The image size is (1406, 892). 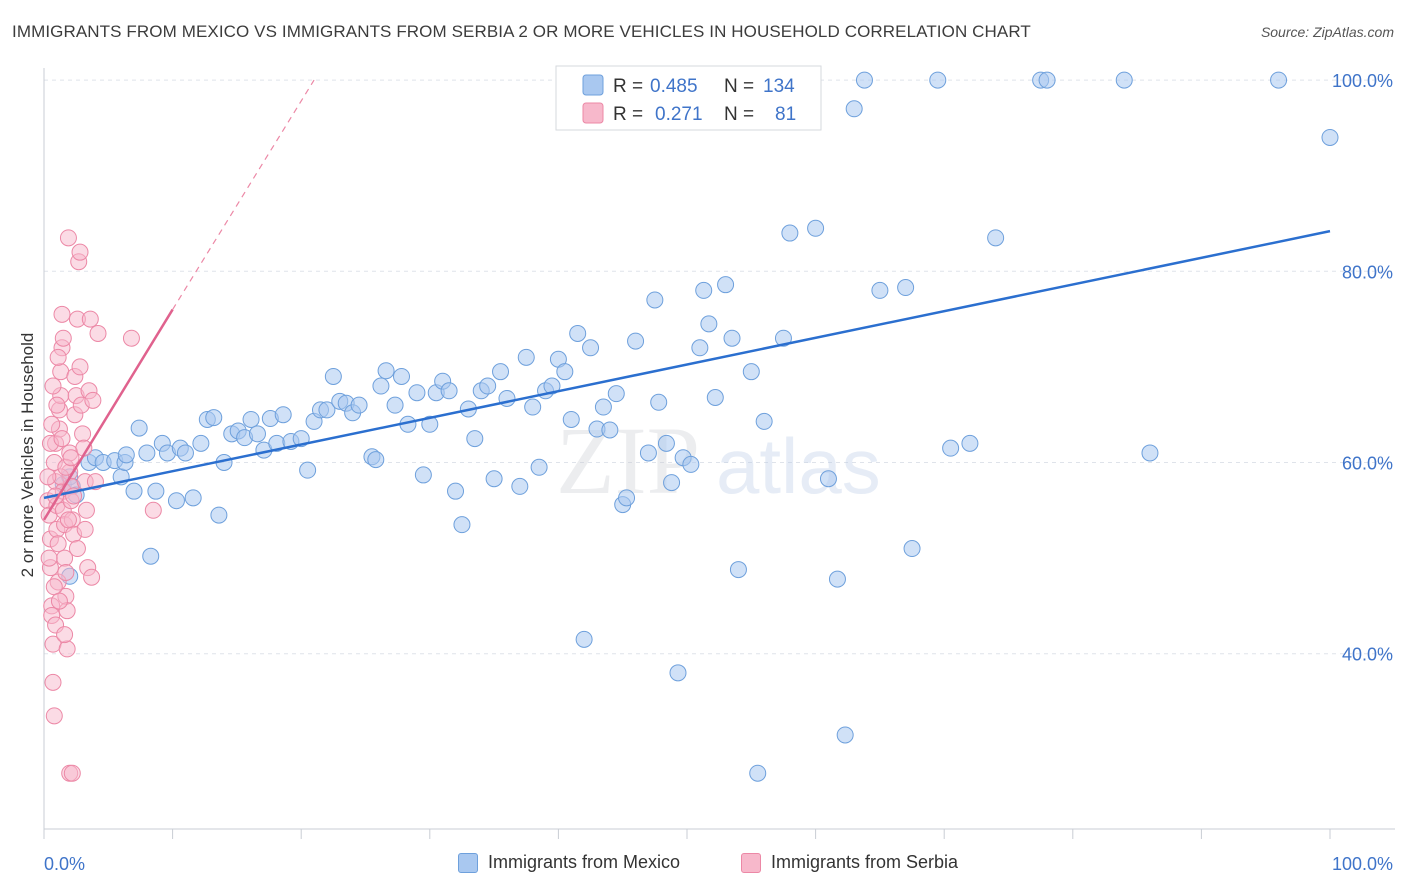 I want to click on watermark: ZIP atlas, so click(x=718, y=460).